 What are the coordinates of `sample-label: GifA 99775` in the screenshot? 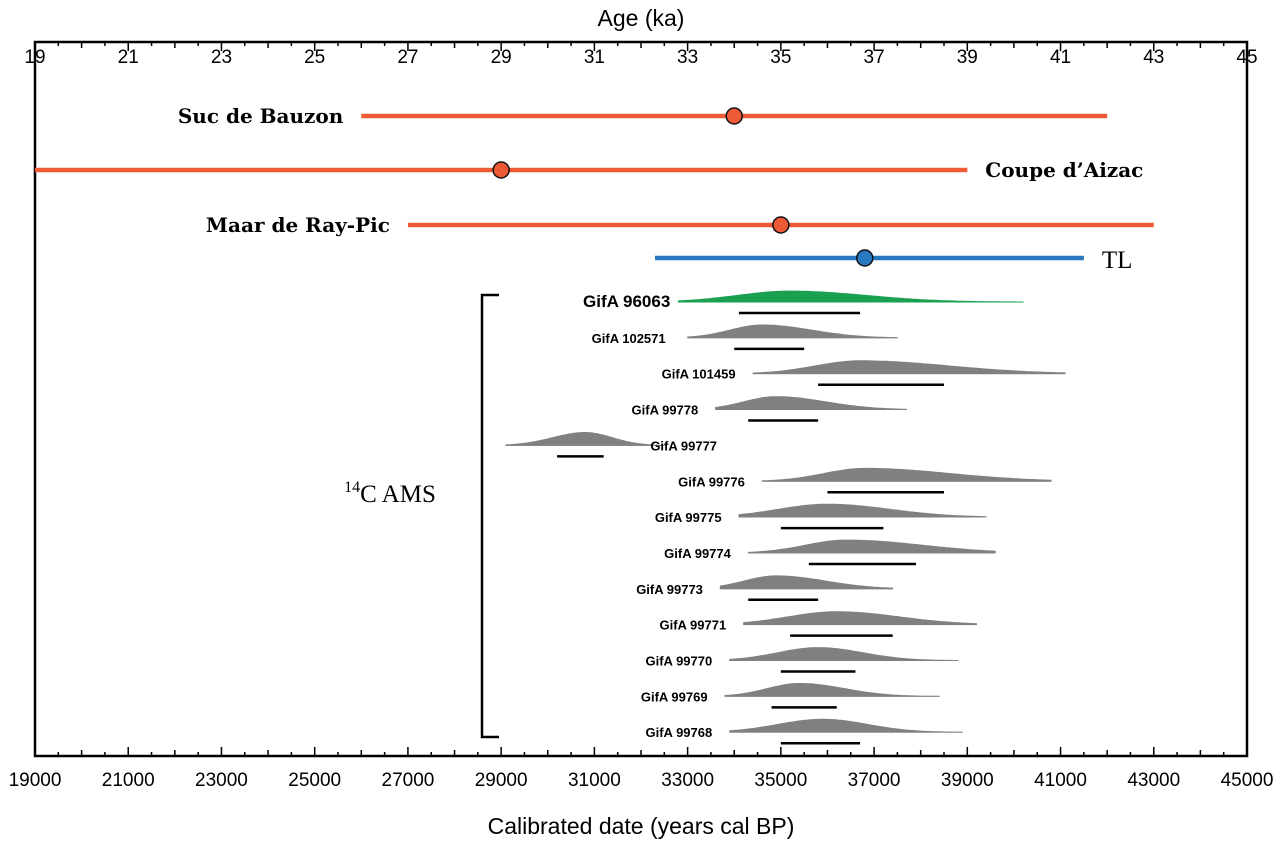 It's located at (688, 517).